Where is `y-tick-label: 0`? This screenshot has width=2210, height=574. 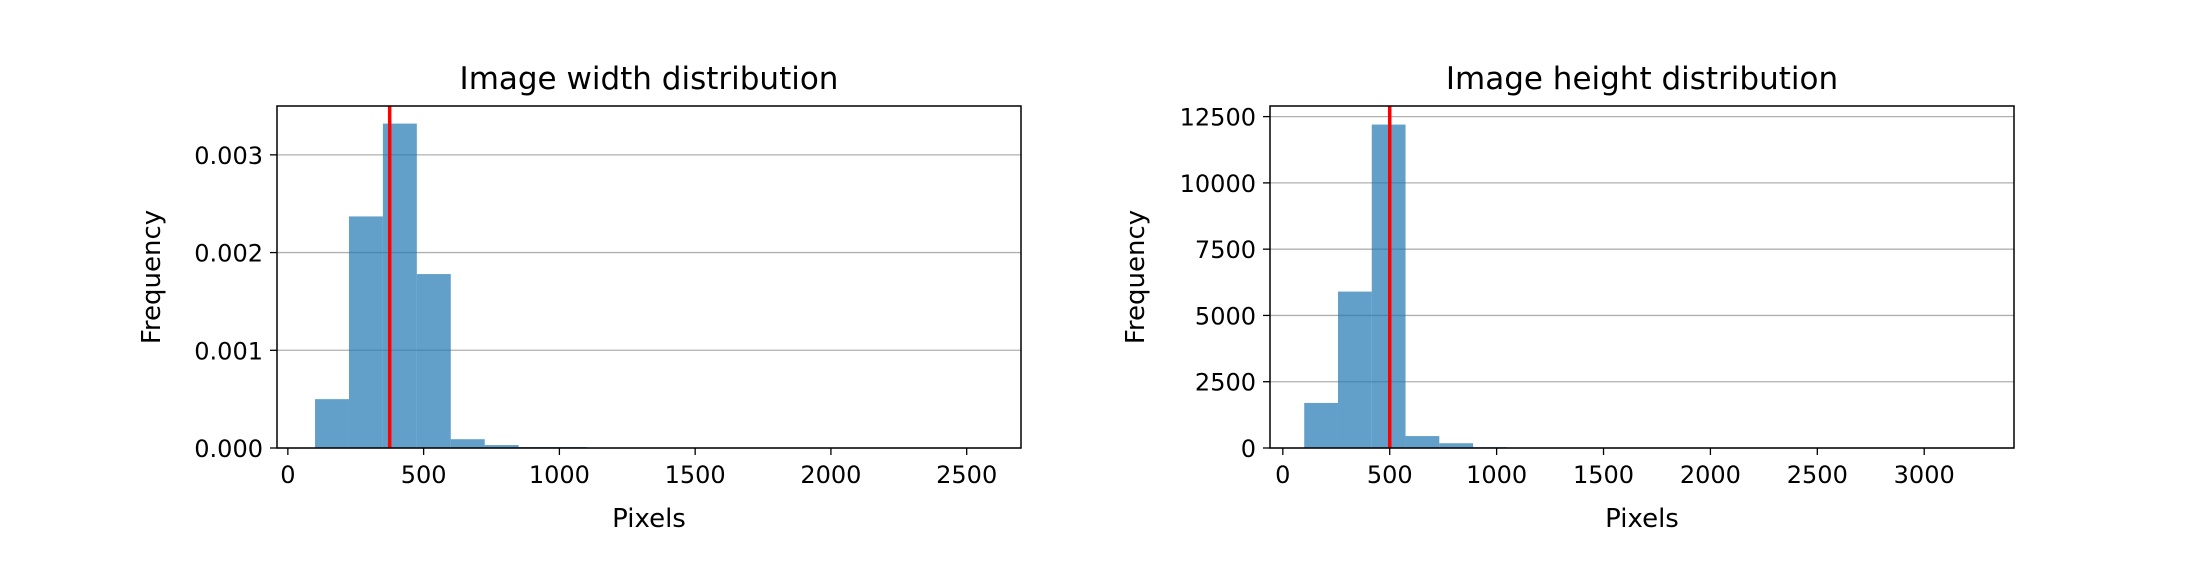 y-tick-label: 0 is located at coordinates (1248, 449).